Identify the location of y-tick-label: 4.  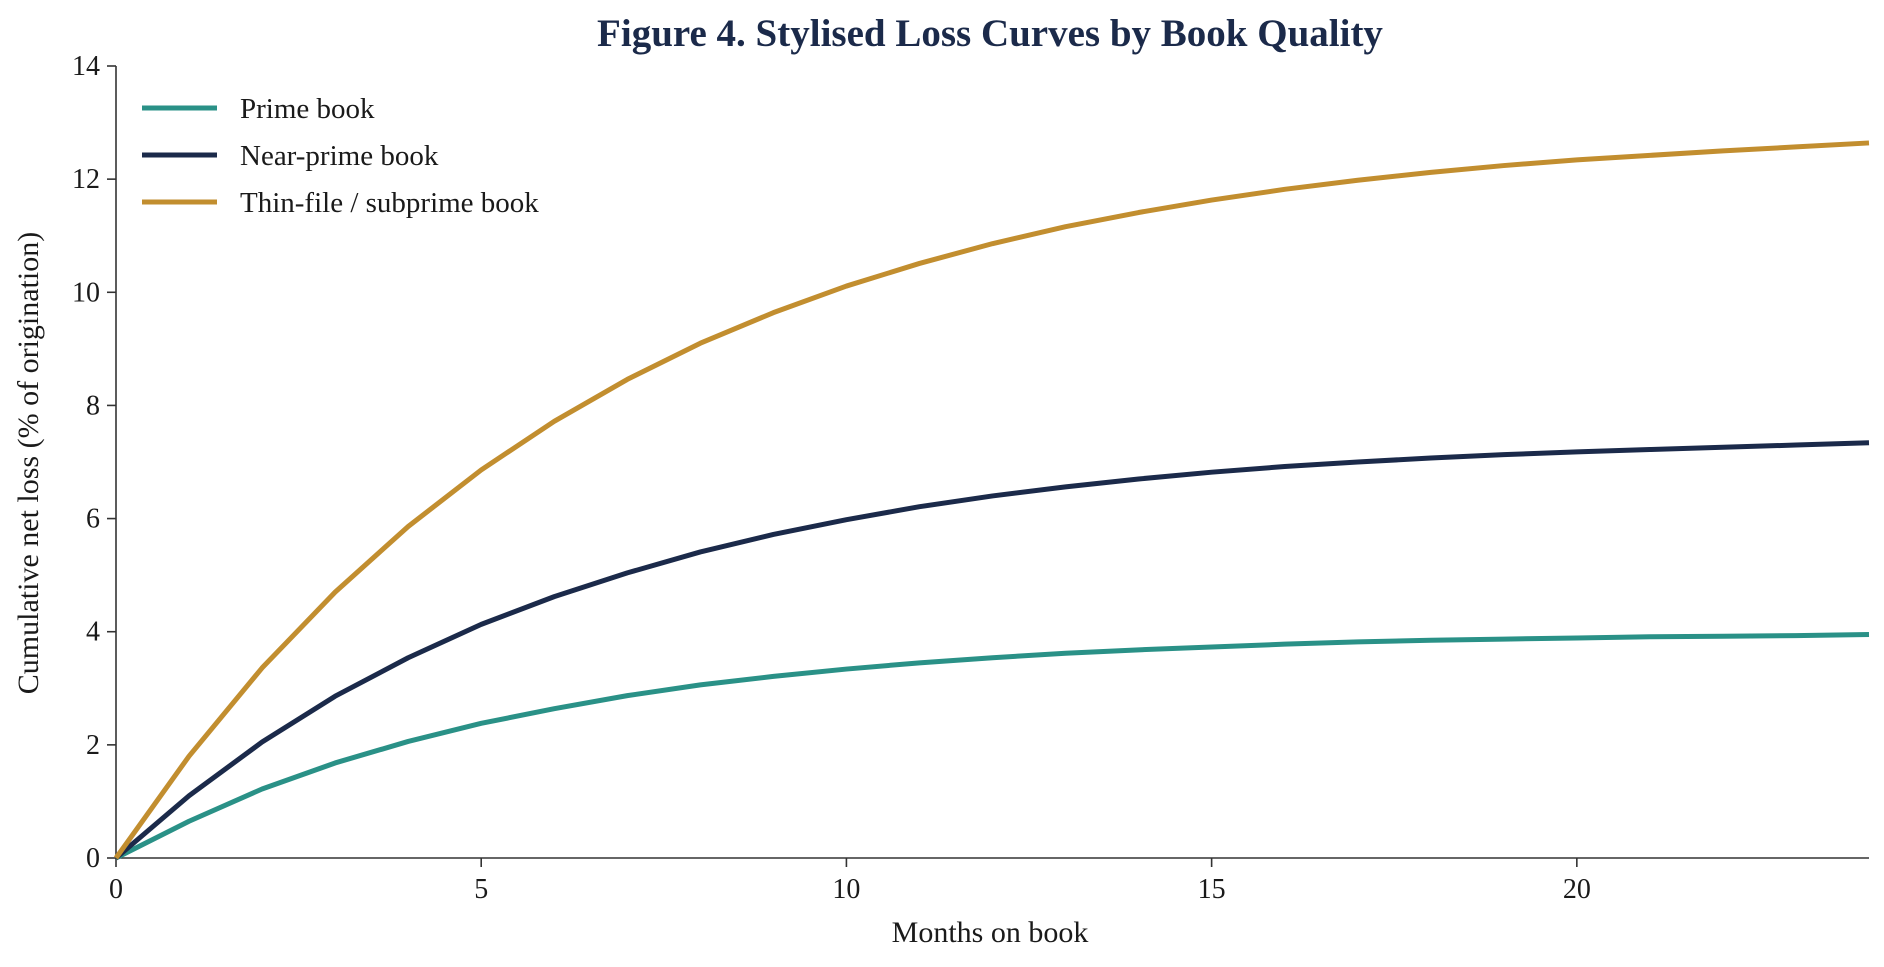
(93, 632).